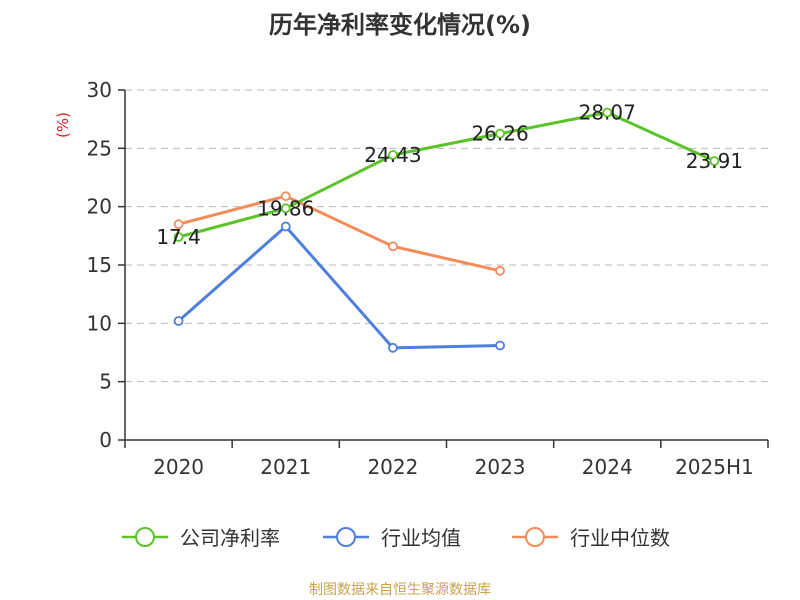 This screenshot has height=600, width=800. Describe the element at coordinates (105, 440) in the screenshot. I see `y-tick-label: 0` at that location.